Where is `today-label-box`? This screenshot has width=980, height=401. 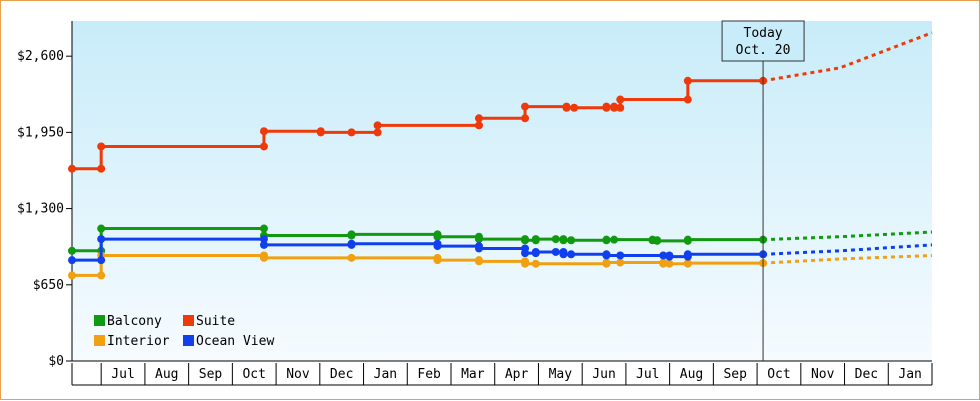 today-label-box is located at coordinates (763, 41).